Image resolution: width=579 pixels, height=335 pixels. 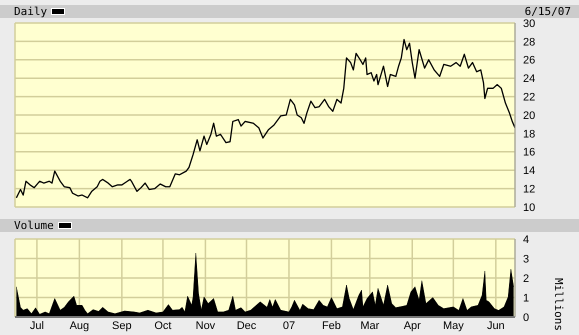 I want to click on y-tick-label: 30, so click(x=529, y=24).